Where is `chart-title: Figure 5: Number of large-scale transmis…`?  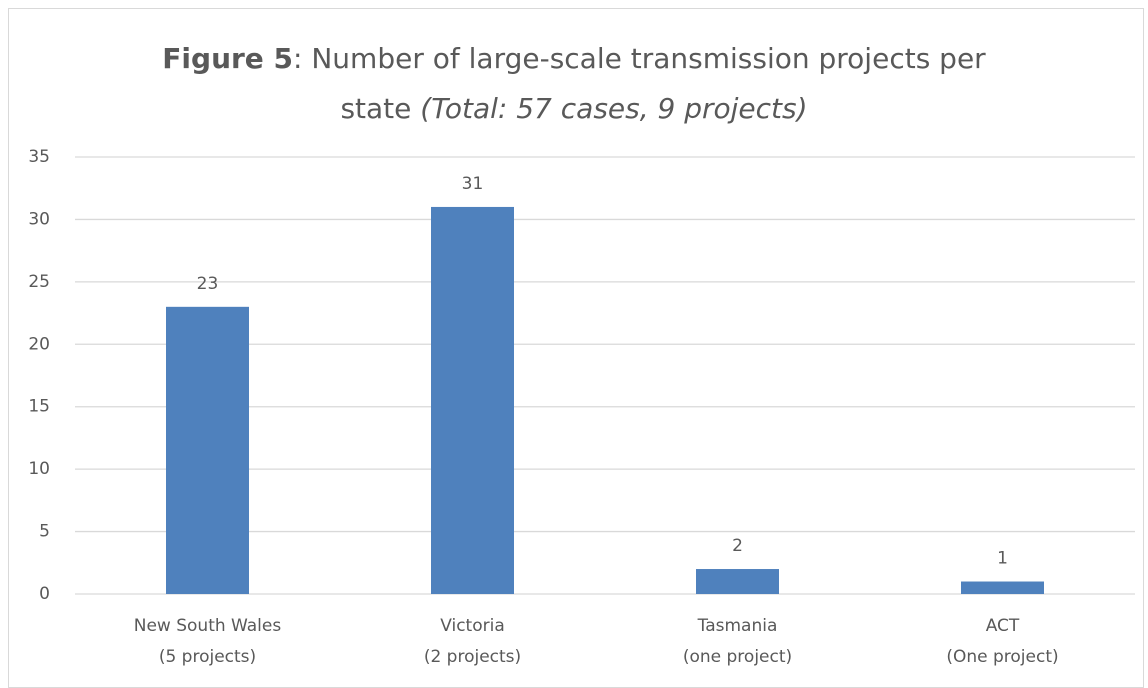 chart-title: Figure 5: Number of large-scale transmis… is located at coordinates (574, 84).